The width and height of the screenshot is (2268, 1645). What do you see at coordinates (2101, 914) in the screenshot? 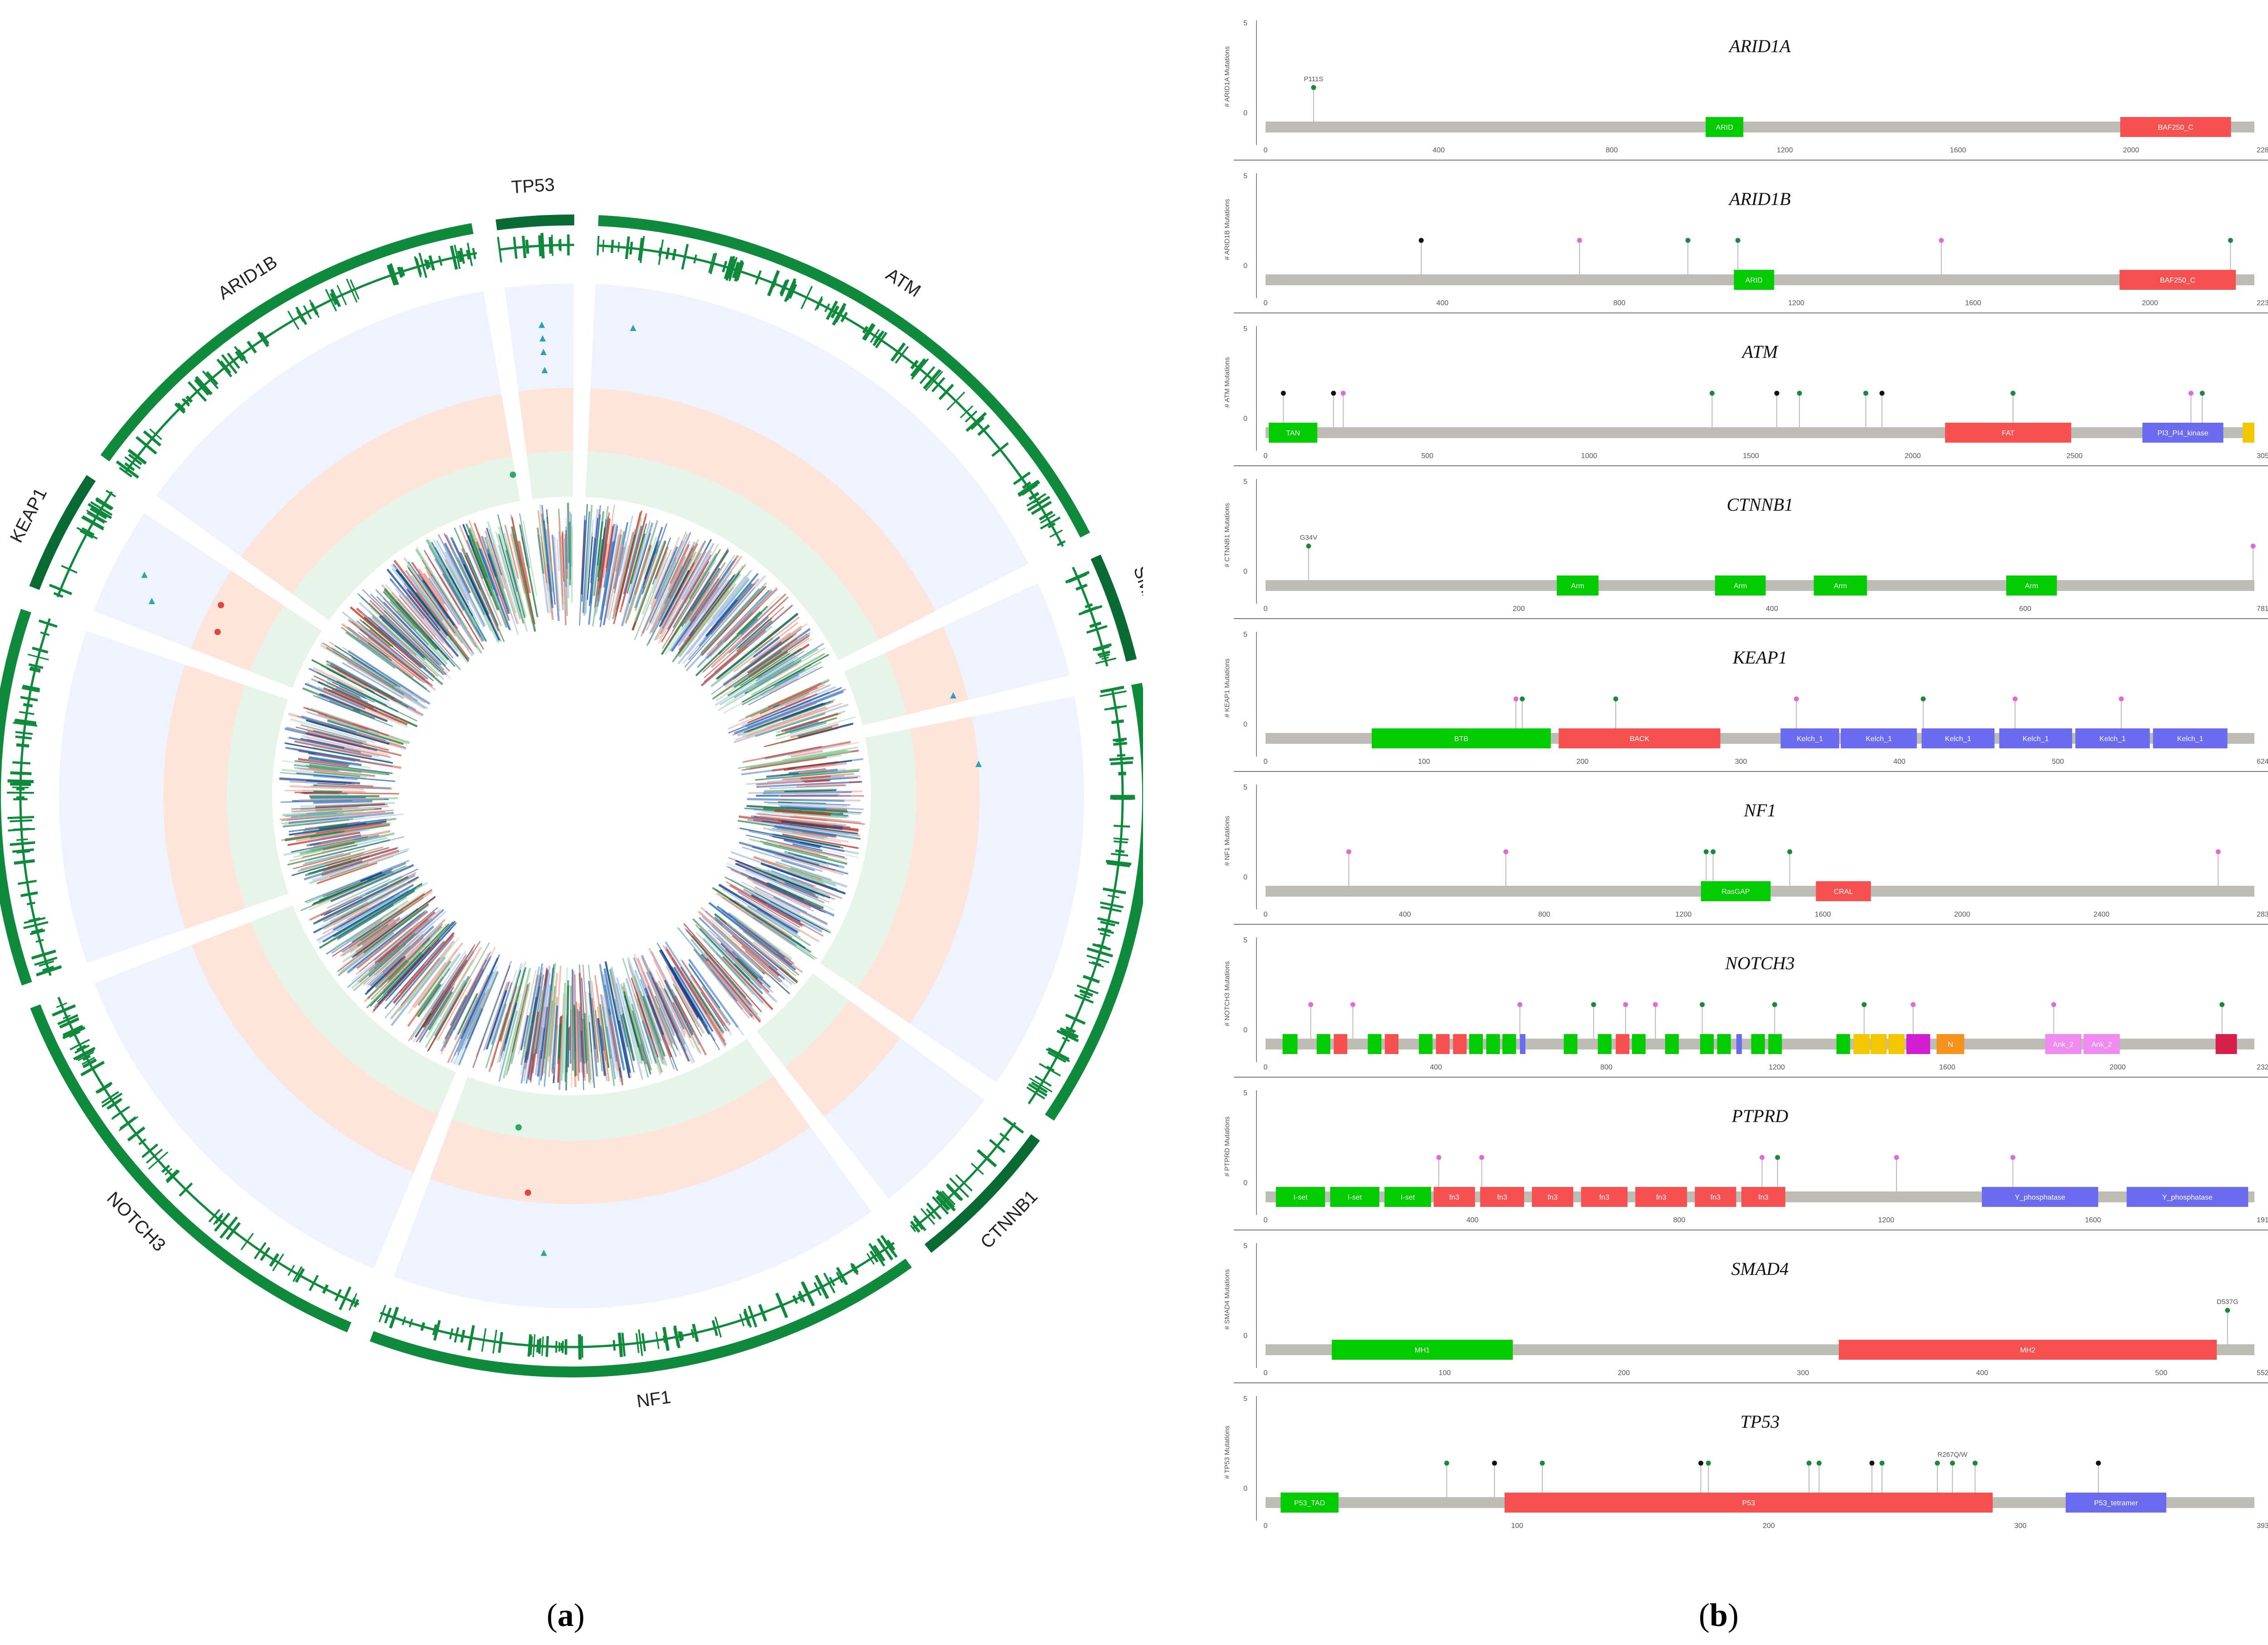
I see `x-tick-label: 2400` at bounding box center [2101, 914].